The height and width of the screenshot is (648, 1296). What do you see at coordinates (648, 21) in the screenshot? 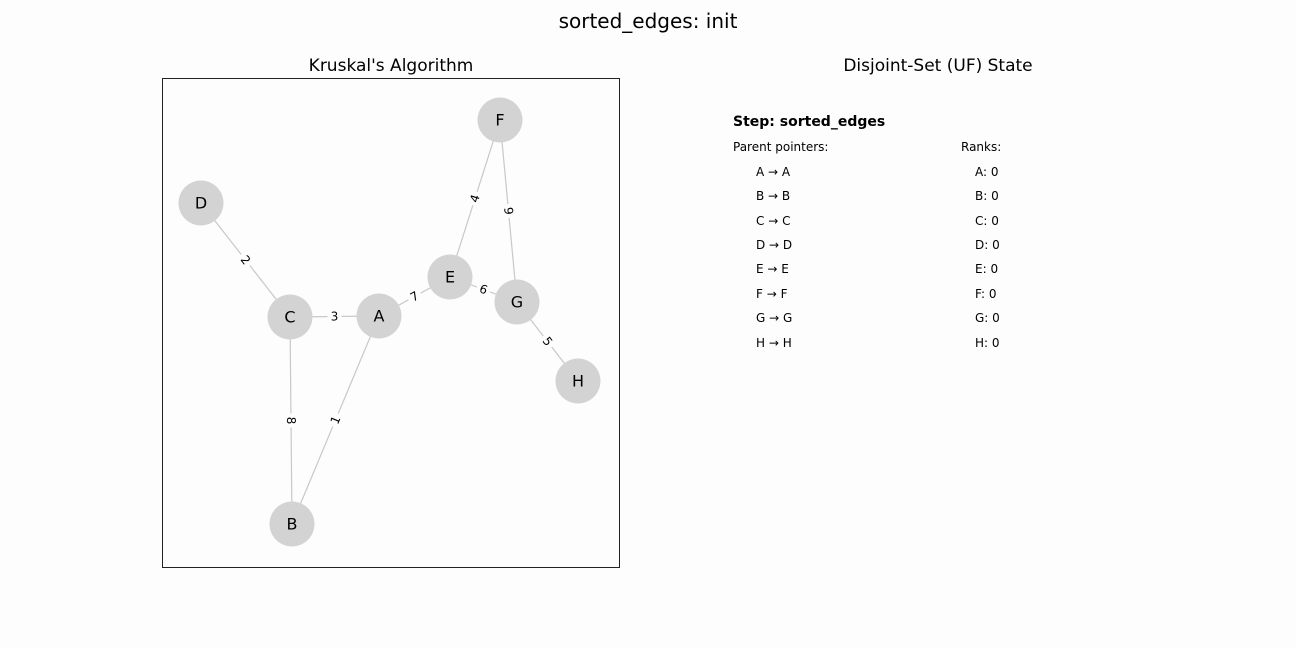
I see `figure-title: sorted_edges: init` at bounding box center [648, 21].